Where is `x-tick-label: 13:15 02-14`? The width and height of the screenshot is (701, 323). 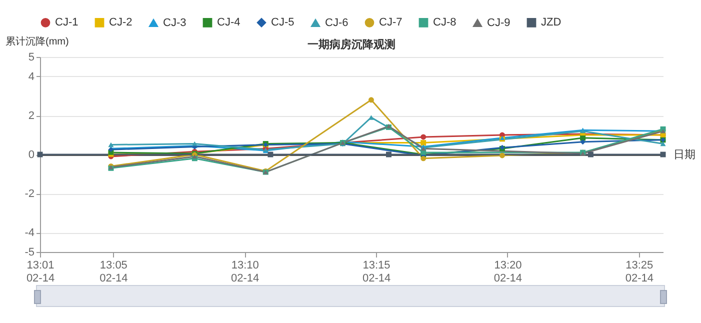 x-tick-label: 13:15 02-14 is located at coordinates (376, 272).